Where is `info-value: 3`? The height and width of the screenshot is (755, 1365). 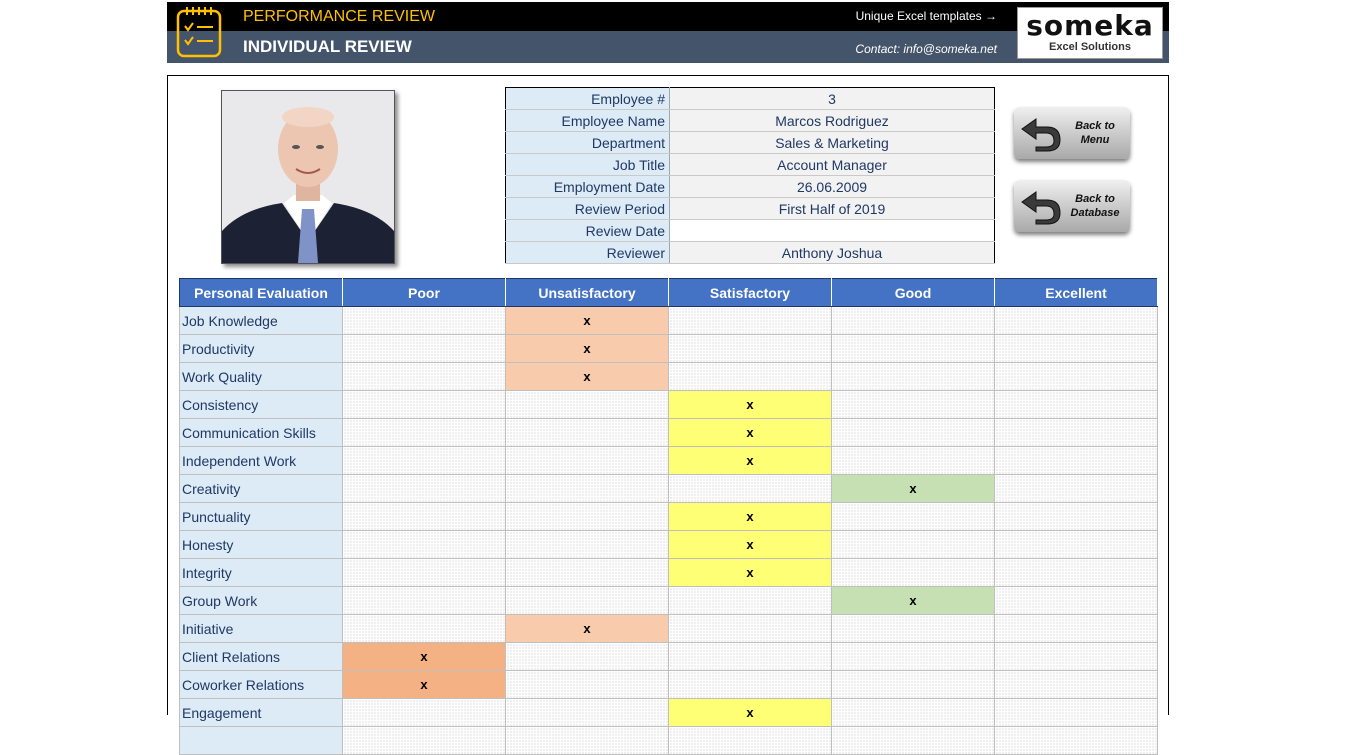 info-value: 3 is located at coordinates (832, 98).